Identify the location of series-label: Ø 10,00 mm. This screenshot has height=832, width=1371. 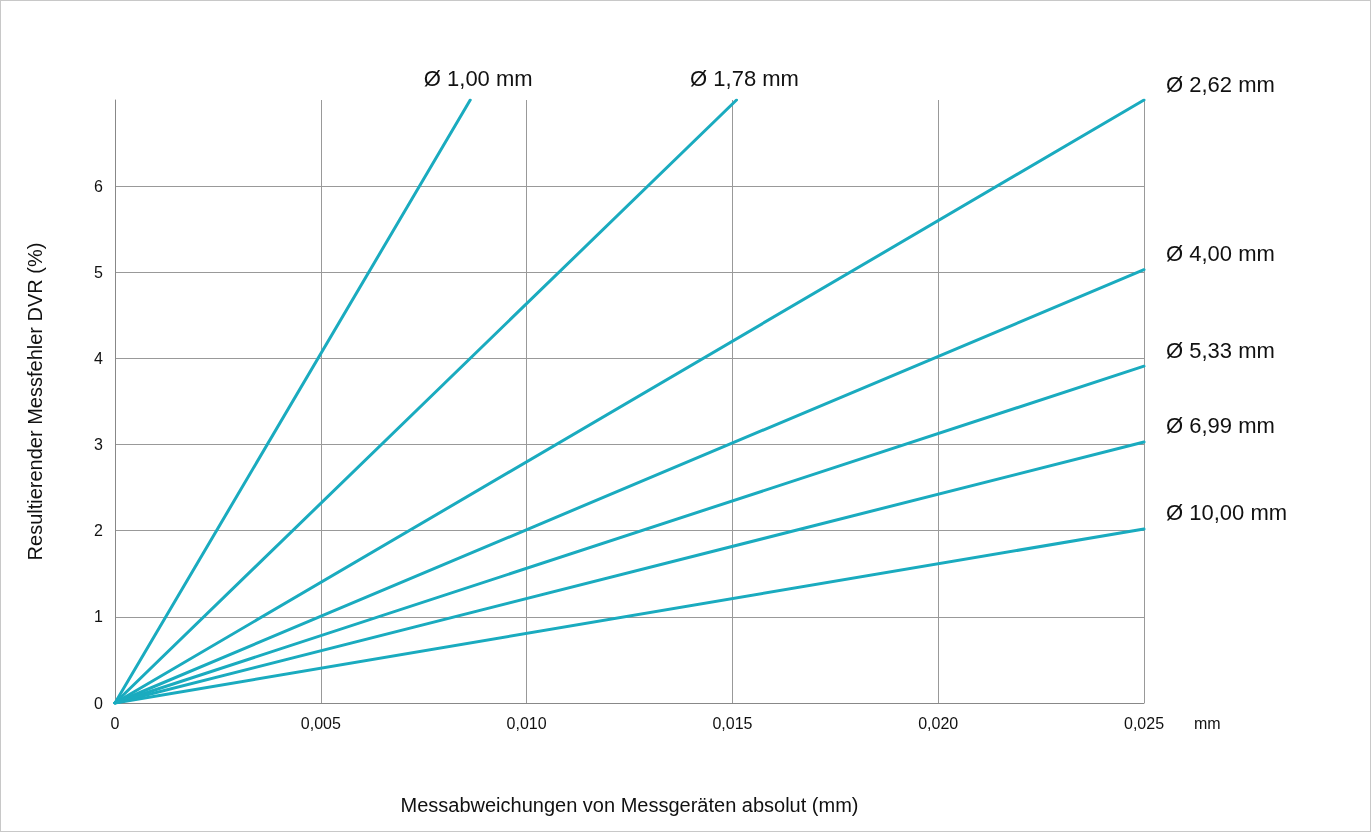
(1227, 513).